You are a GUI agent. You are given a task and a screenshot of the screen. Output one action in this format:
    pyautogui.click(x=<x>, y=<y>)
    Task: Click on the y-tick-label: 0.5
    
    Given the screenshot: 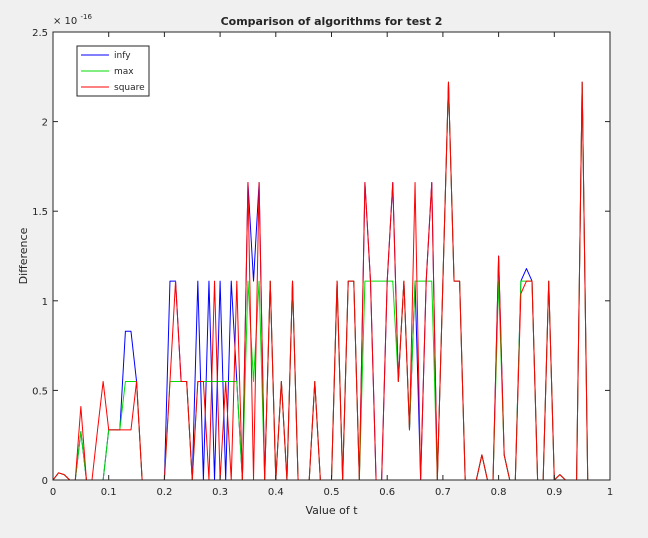 What is the action you would take?
    pyautogui.click(x=40, y=391)
    